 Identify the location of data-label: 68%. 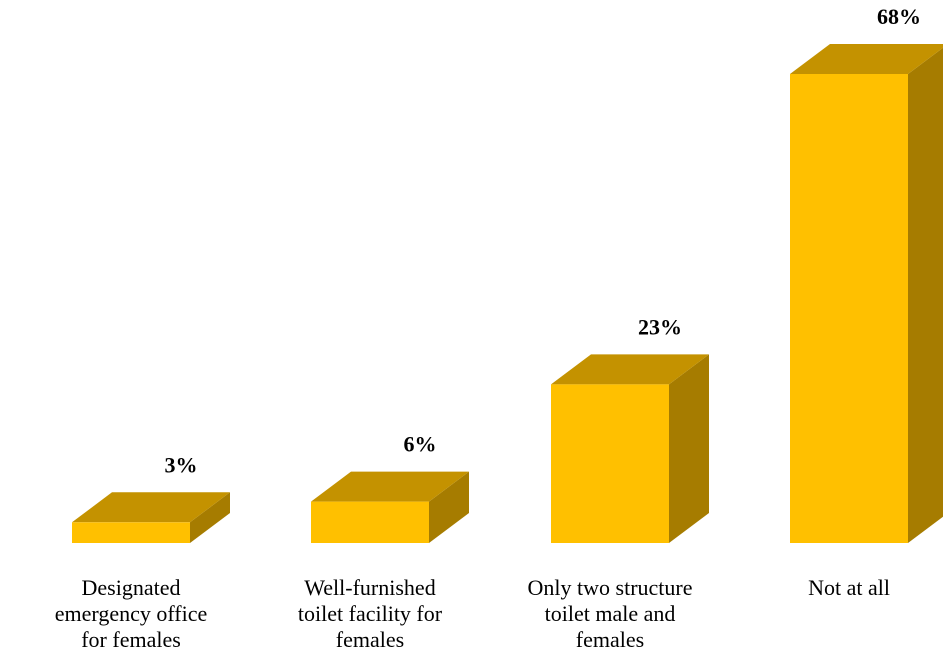
(899, 16).